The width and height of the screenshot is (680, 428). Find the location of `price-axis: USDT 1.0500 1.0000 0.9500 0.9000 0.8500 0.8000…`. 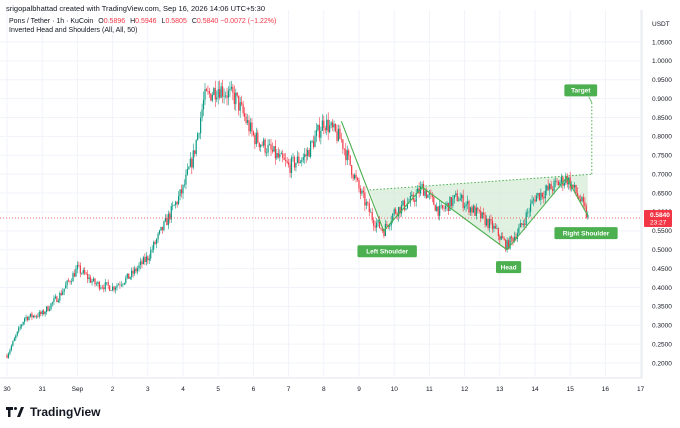

price-axis: USDT 1.0500 1.0000 0.9500 0.9000 0.8500 0.8000… is located at coordinates (658, 194).